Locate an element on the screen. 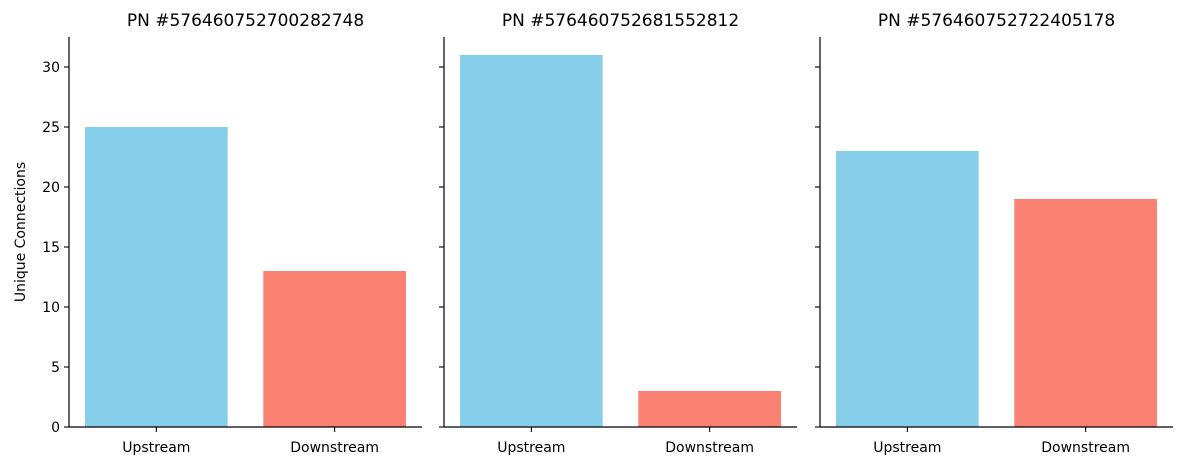  y-tick-label: 15 is located at coordinates (51, 248).